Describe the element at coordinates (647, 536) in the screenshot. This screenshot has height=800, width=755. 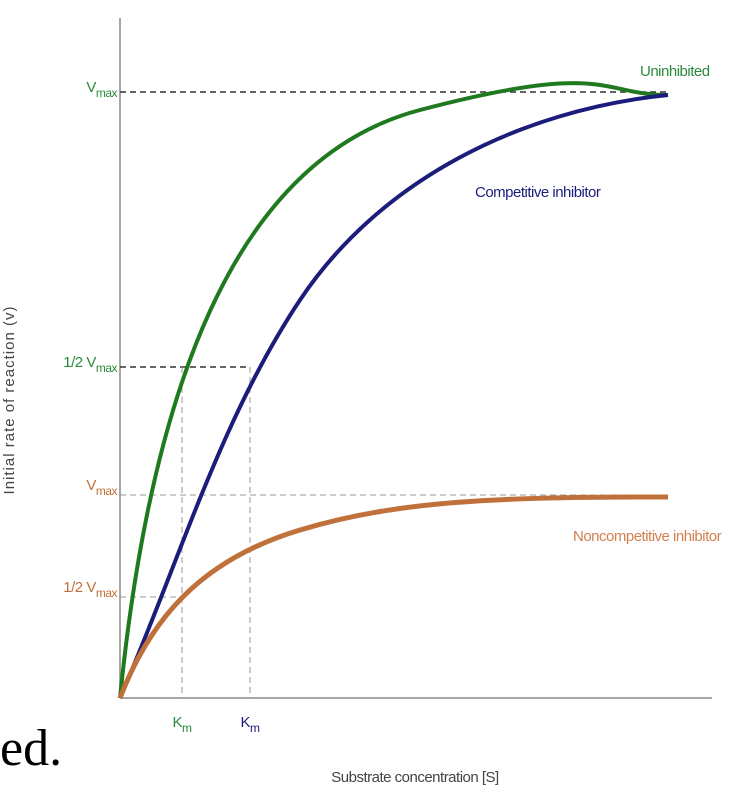
I see `curve-label: Noncompetitive inhibitor` at that location.